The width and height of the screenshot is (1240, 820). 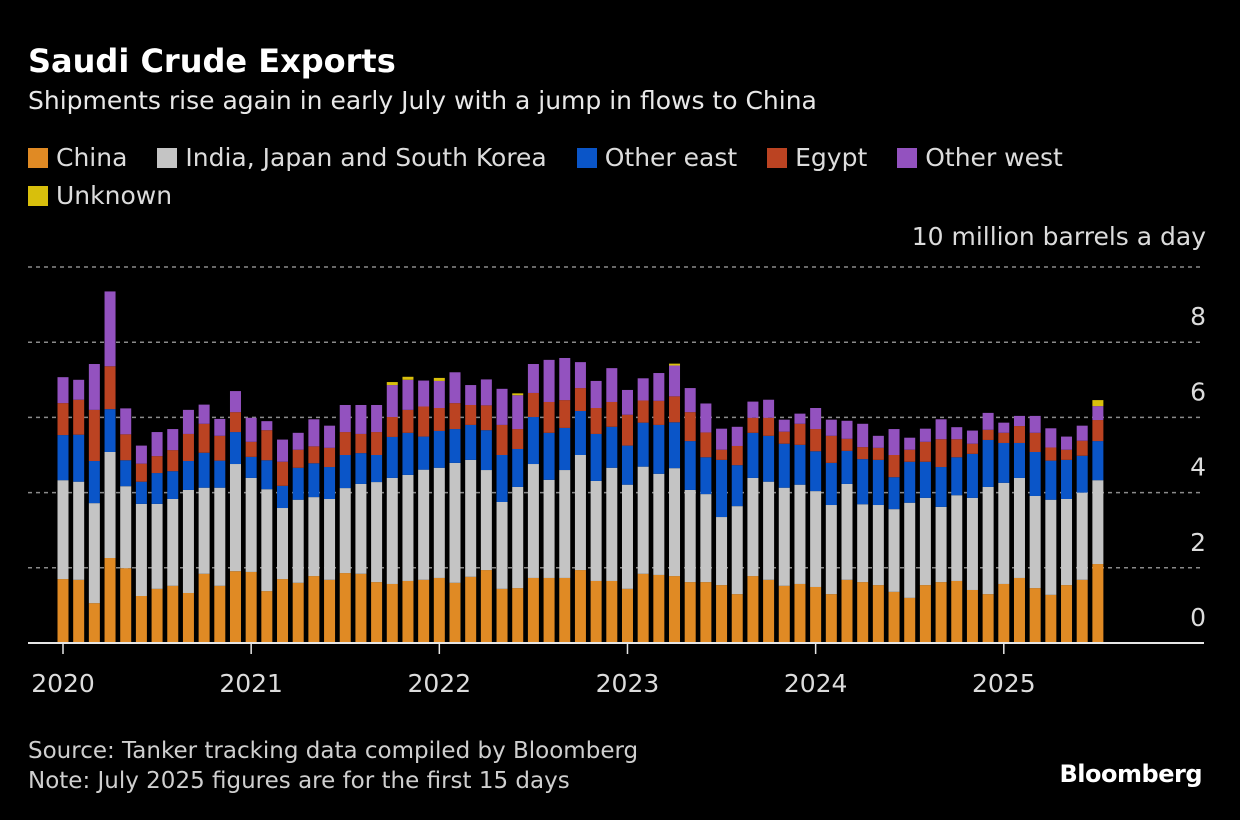 I want to click on y-tick-label: 0, so click(x=1198, y=617).